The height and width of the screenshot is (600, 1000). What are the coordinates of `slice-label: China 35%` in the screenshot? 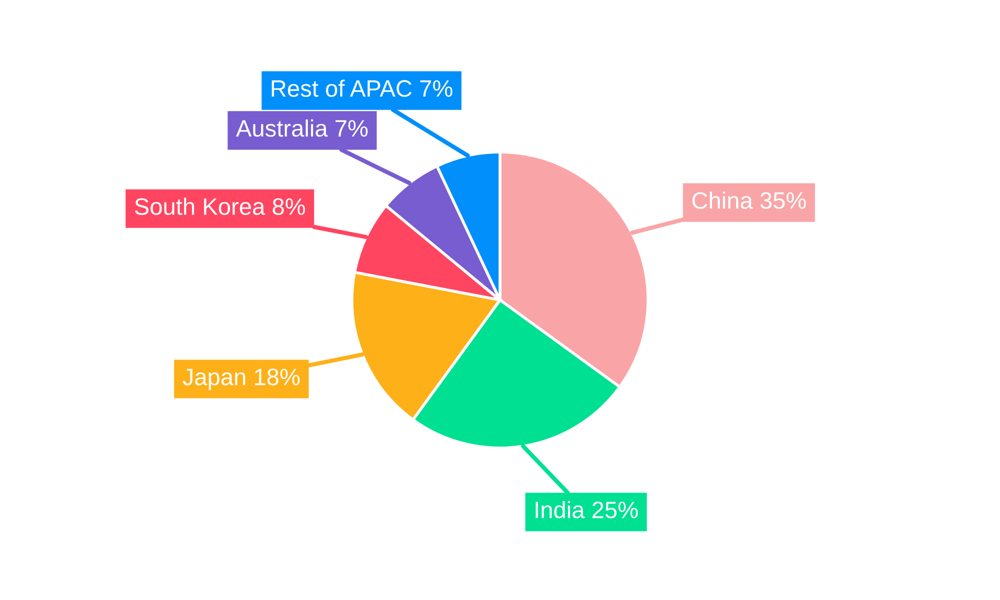 It's located at (749, 200).